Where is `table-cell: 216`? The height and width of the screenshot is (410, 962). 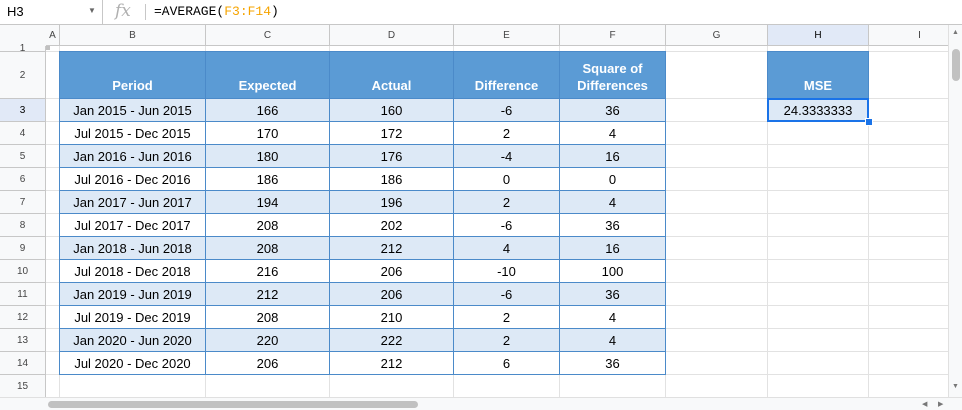 table-cell: 216 is located at coordinates (268, 271).